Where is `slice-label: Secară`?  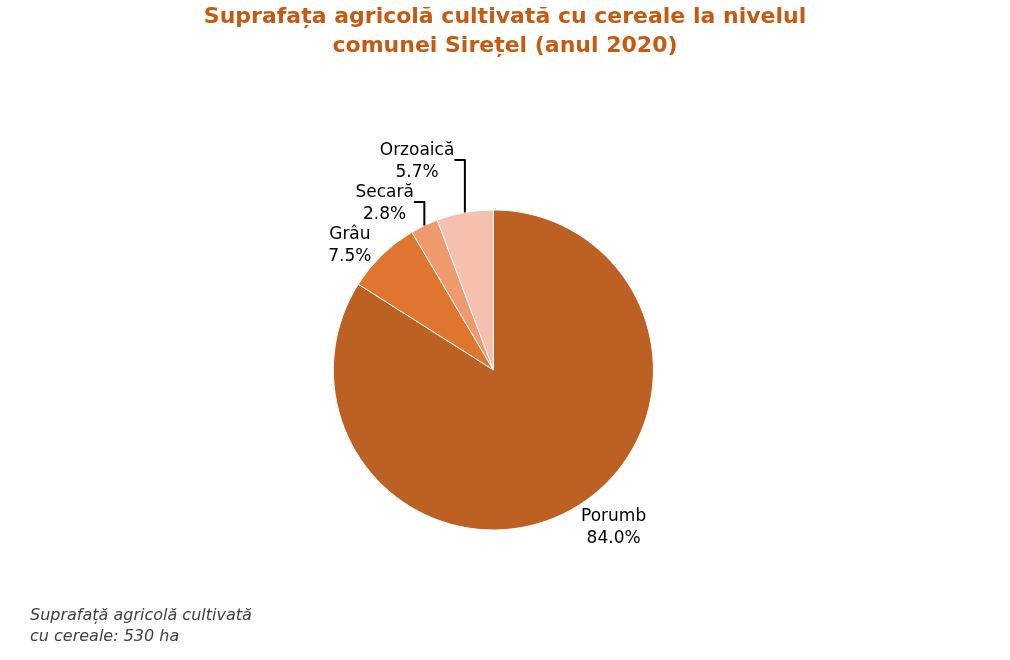
slice-label: Secară is located at coordinates (384, 190).